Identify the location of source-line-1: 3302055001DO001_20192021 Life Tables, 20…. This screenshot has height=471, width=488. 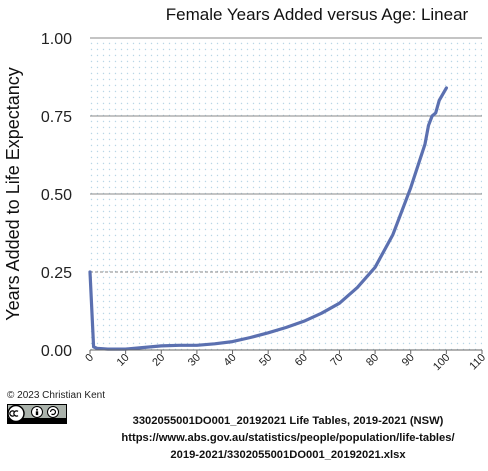
(288, 421).